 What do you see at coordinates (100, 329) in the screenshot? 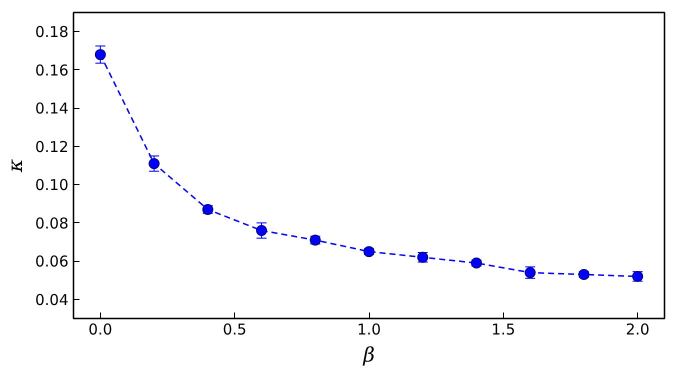
I see `x-tick-label: 0.0` at bounding box center [100, 329].